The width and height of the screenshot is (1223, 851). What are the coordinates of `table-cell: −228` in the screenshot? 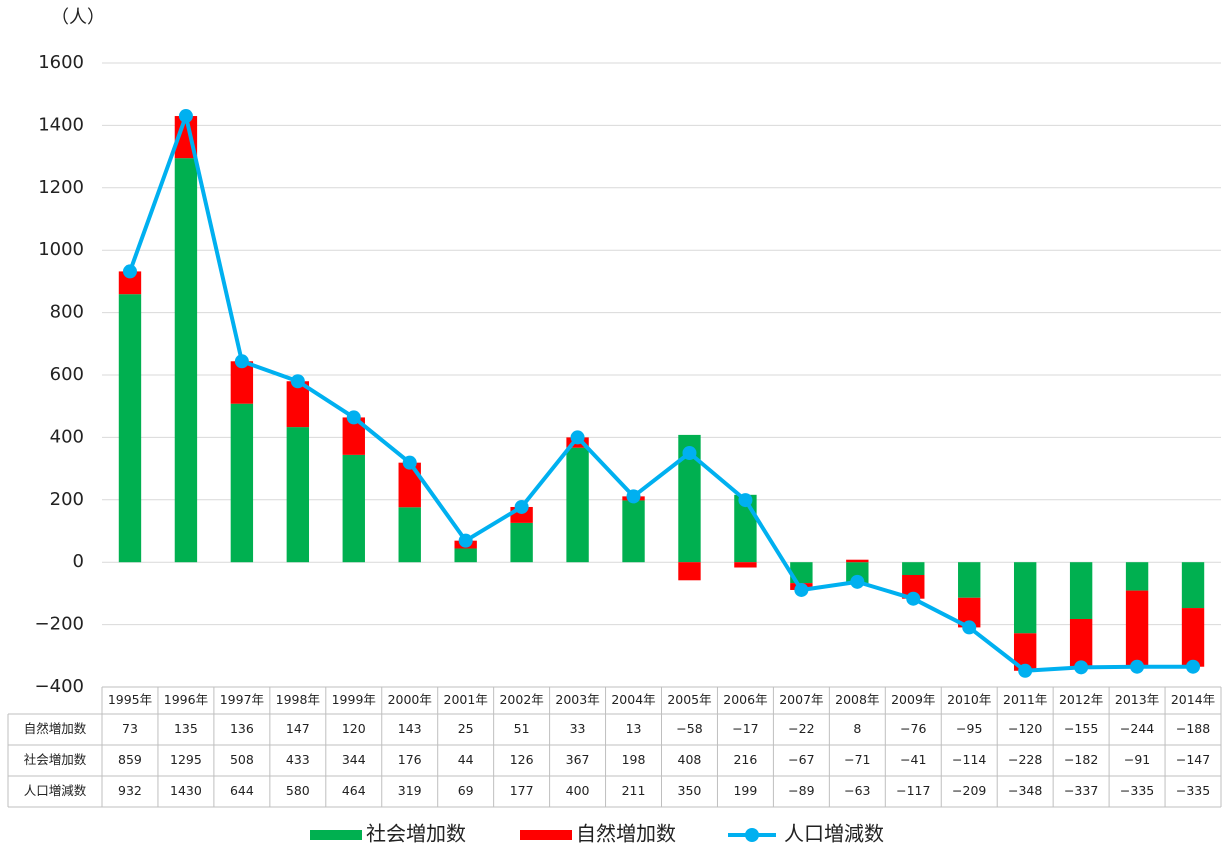 It's located at (1025, 759).